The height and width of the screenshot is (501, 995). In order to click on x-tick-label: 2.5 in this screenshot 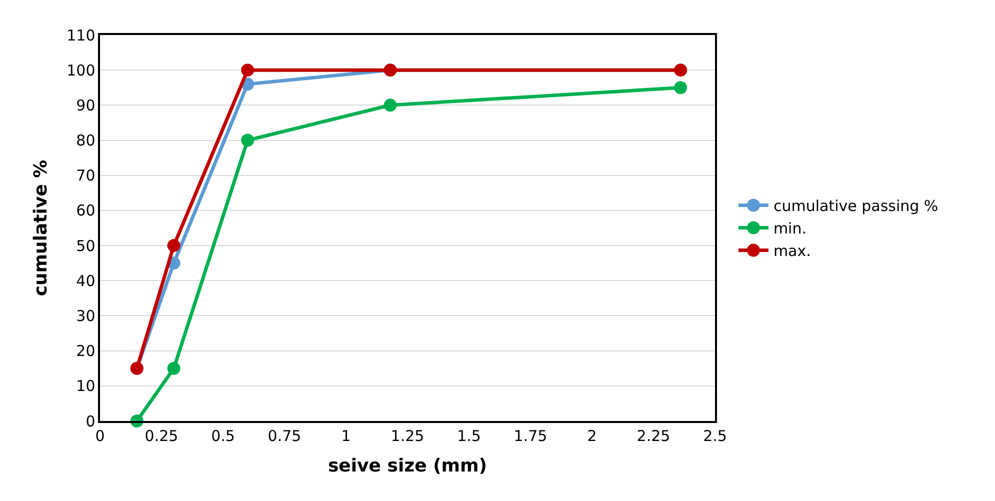, I will do `click(715, 435)`.